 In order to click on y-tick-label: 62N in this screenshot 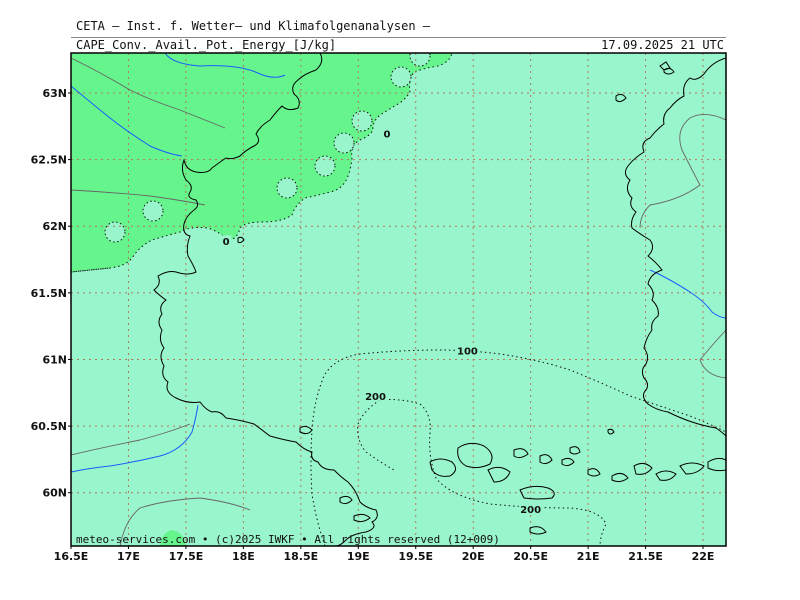, I will do `click(54, 226)`.